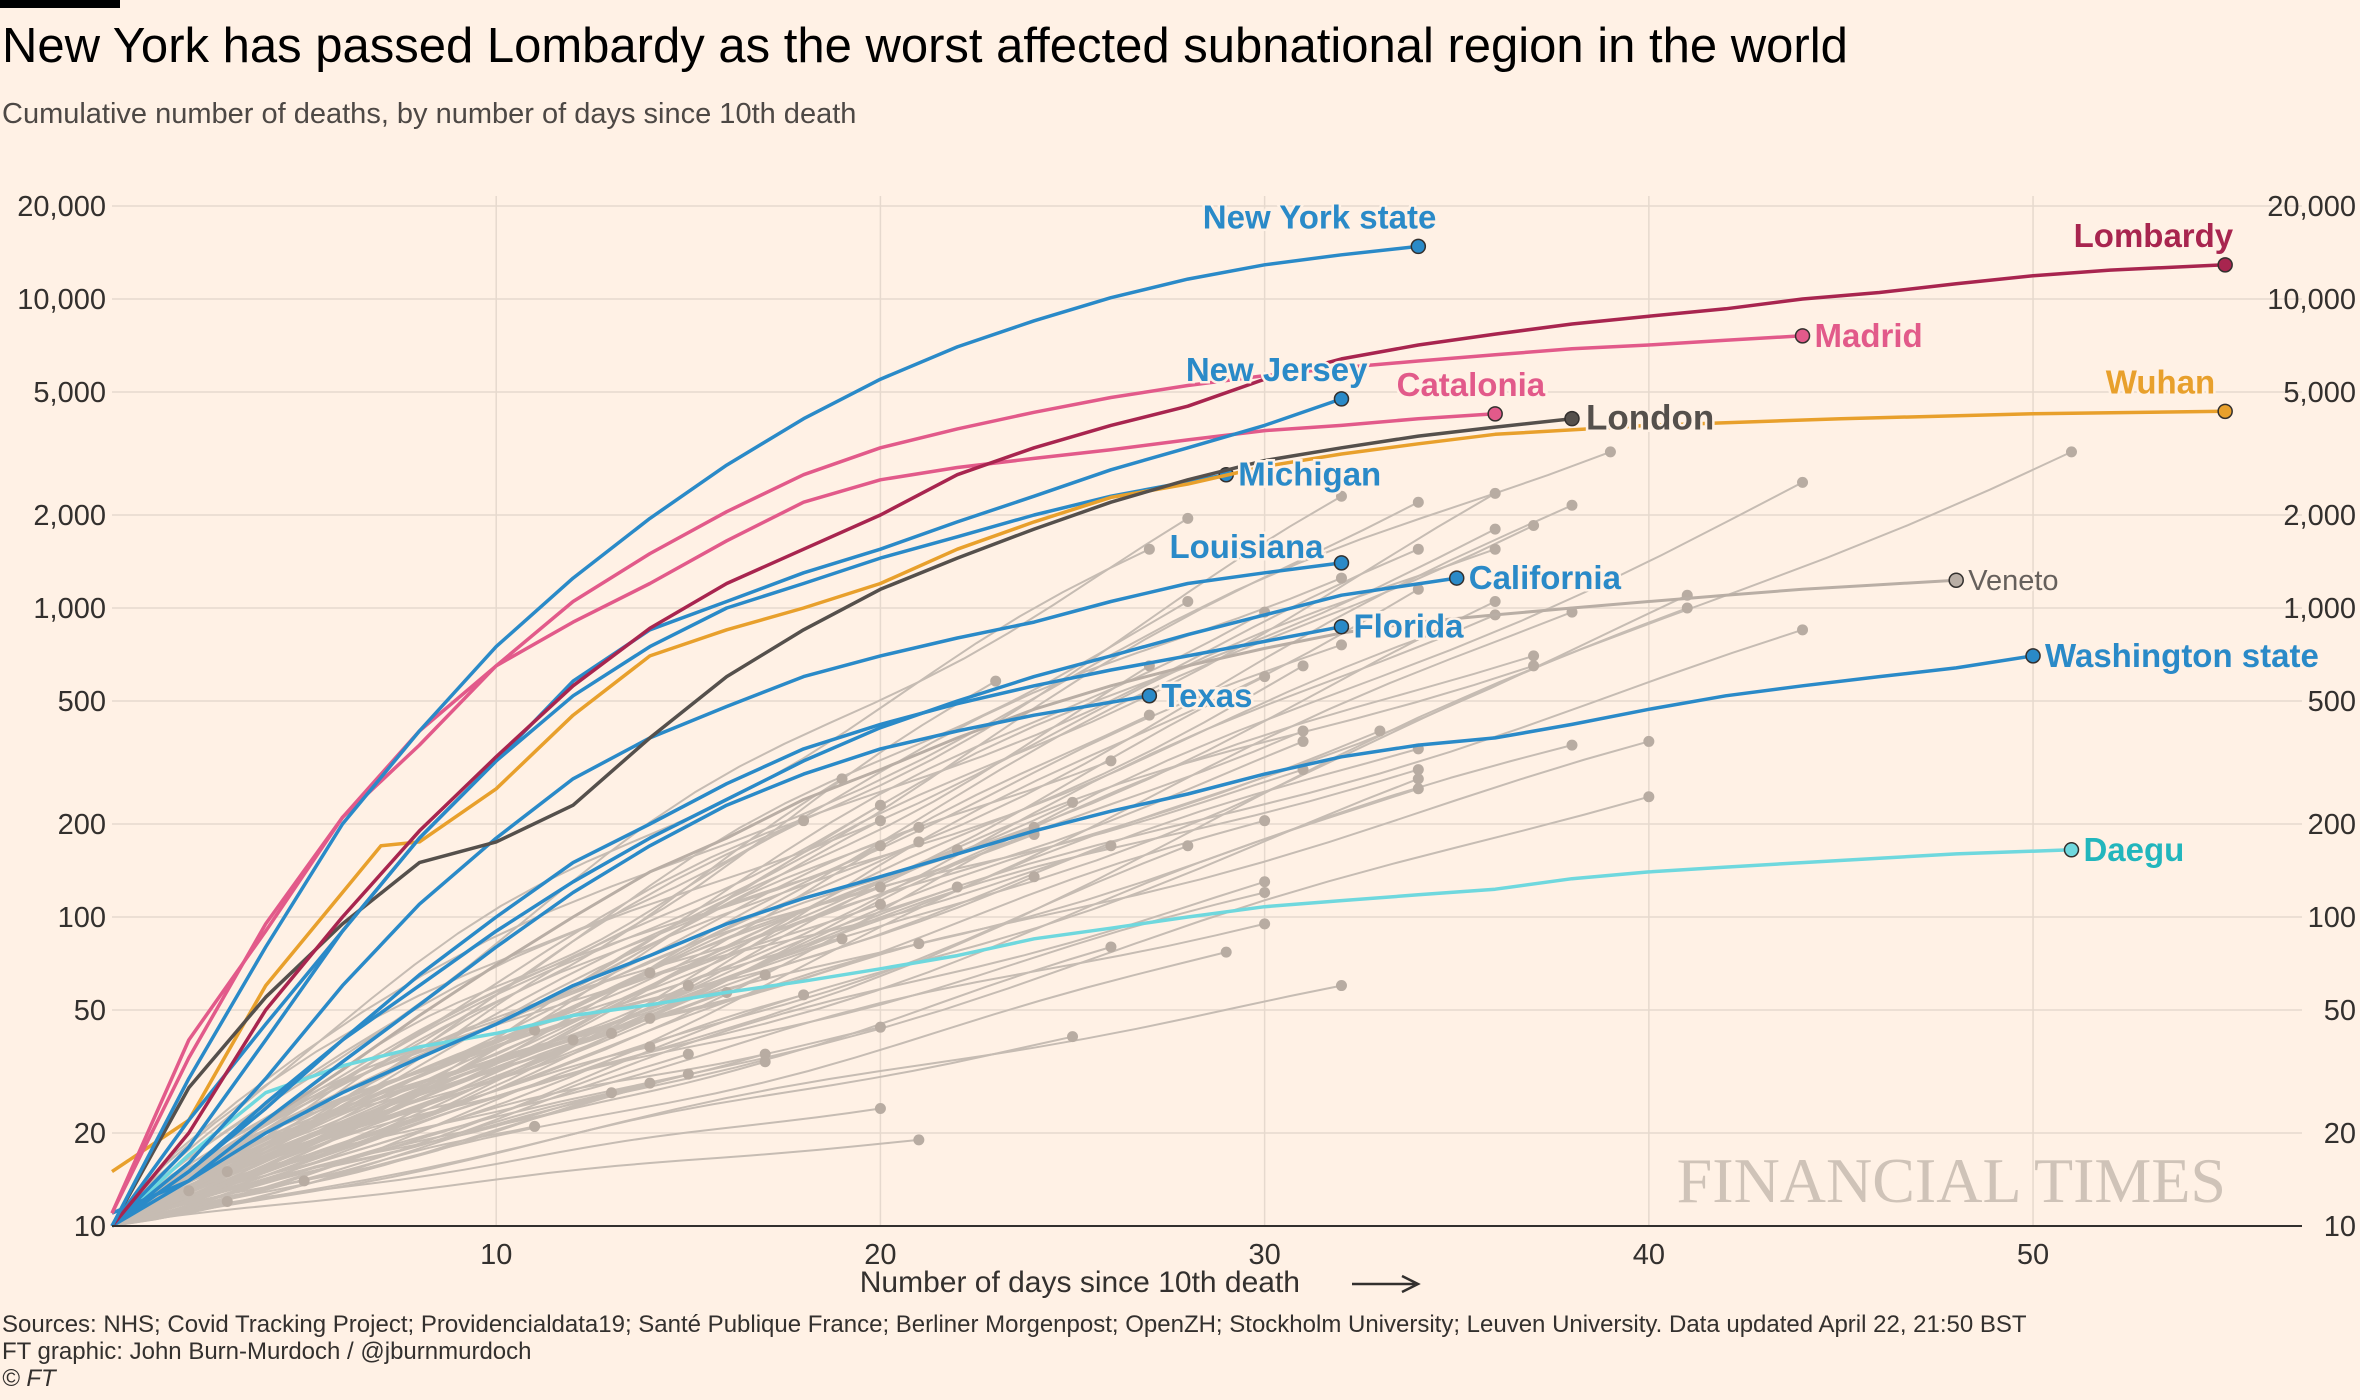 The image size is (2360, 1400). I want to click on series-label-new-jersey: New Jersey, so click(1277, 369).